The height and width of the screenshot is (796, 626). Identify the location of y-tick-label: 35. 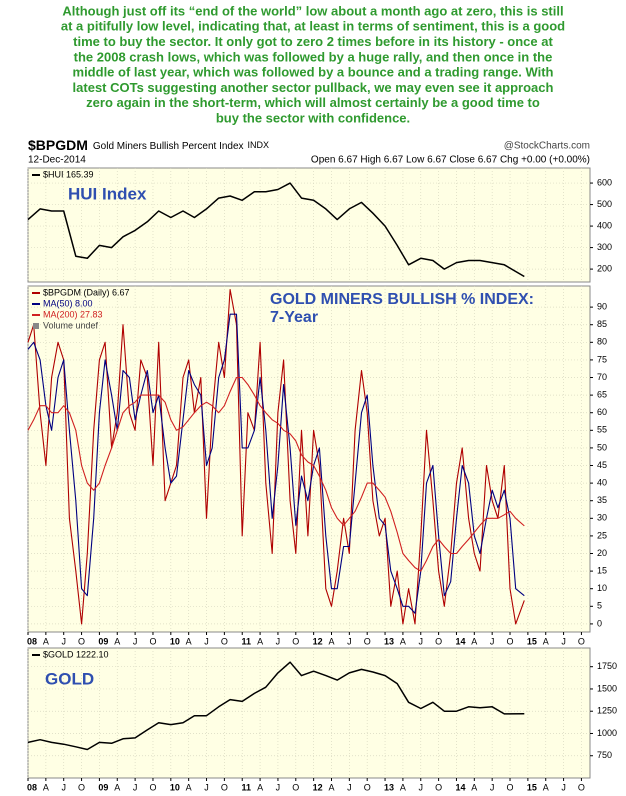
(602, 500).